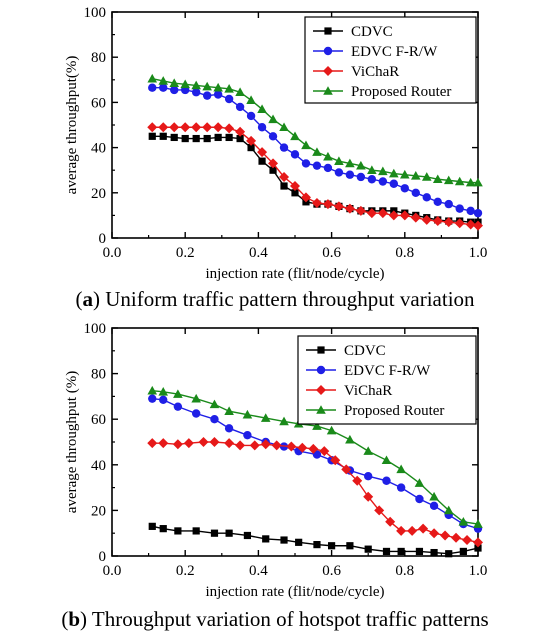  What do you see at coordinates (401, 92) in the screenshot?
I see `legend-entry: Proposed Router` at bounding box center [401, 92].